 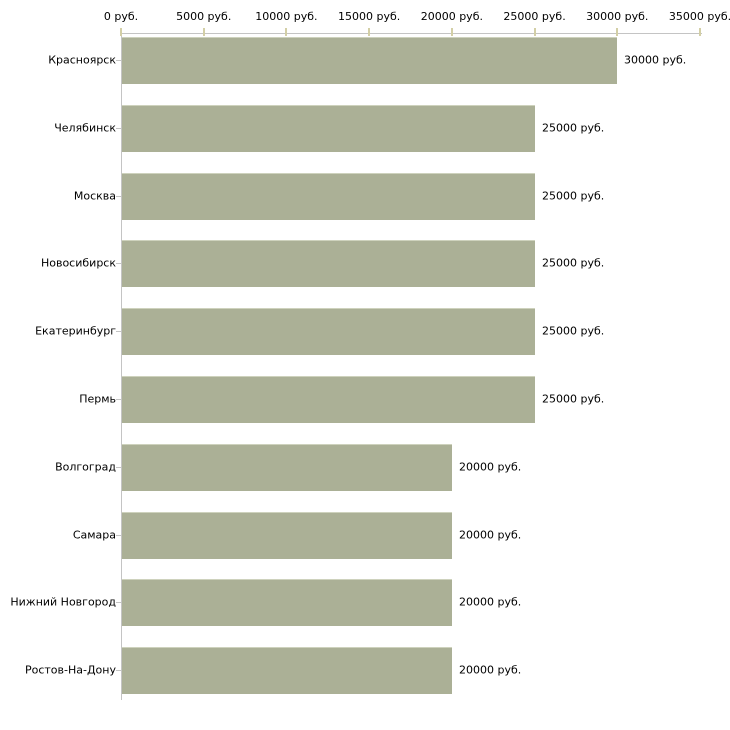 I want to click on bar-row: Самара 20000 руб., so click(x=365, y=535).